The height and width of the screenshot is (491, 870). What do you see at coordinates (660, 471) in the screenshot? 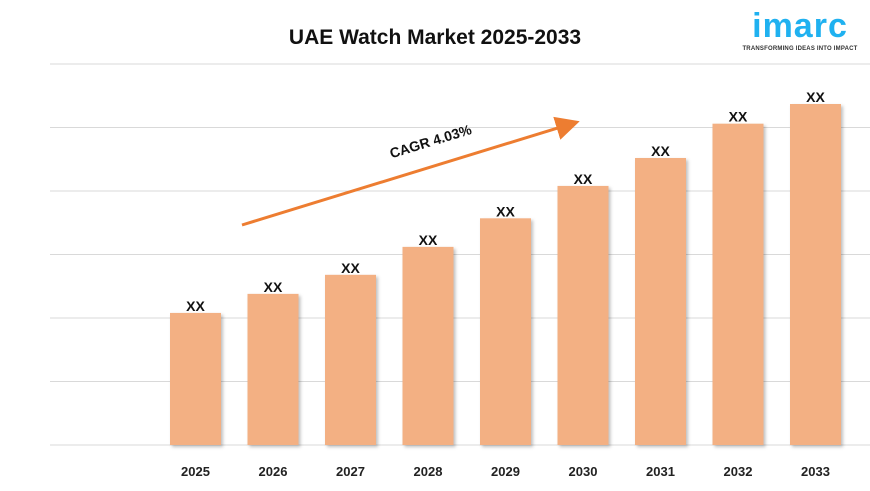
I see `x-tick-2031: 2031` at bounding box center [660, 471].